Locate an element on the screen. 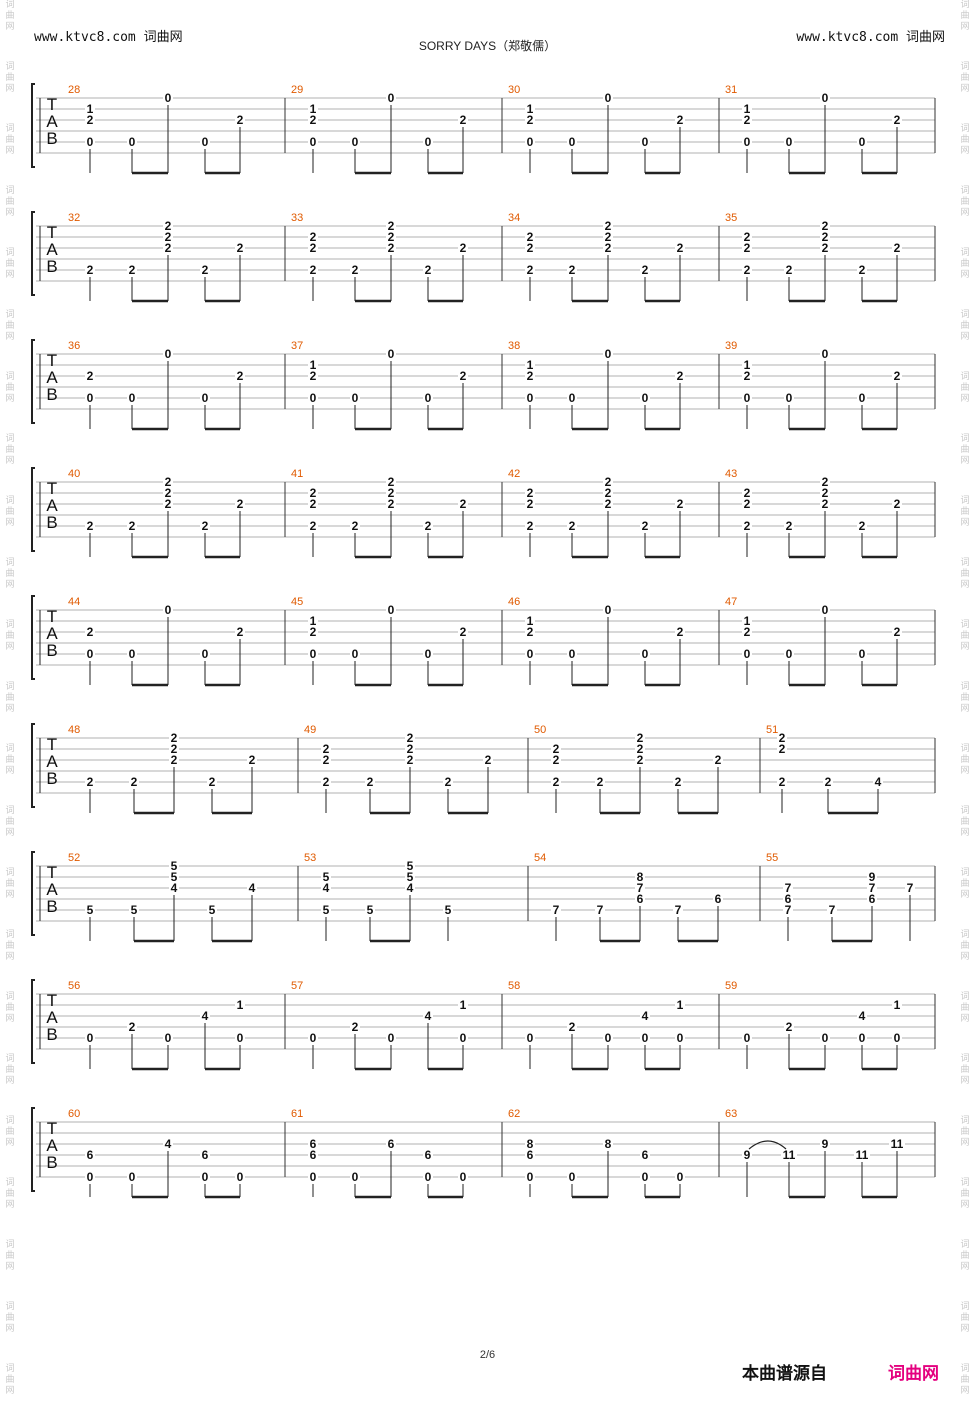 The width and height of the screenshot is (975, 1408). fret-number: 9 is located at coordinates (825, 1144).